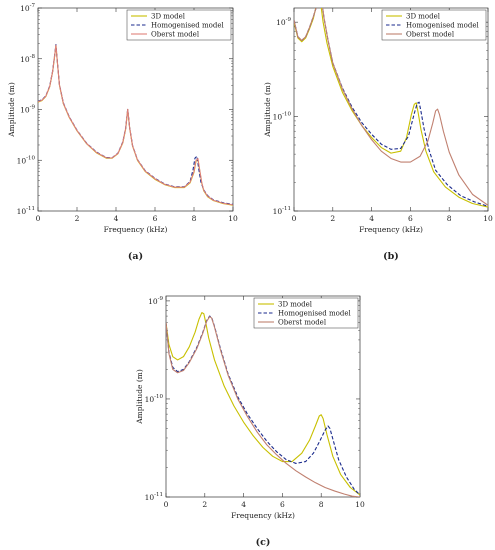 This screenshot has height=550, width=495. What do you see at coordinates (27, 59) in the screenshot?
I see `y-tick-label: 10⁻⁸` at bounding box center [27, 59].